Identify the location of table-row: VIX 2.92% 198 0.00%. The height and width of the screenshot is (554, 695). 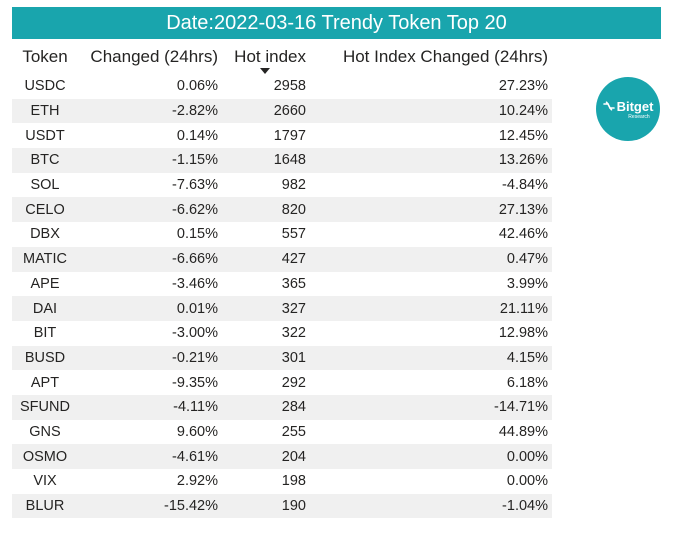
(282, 481).